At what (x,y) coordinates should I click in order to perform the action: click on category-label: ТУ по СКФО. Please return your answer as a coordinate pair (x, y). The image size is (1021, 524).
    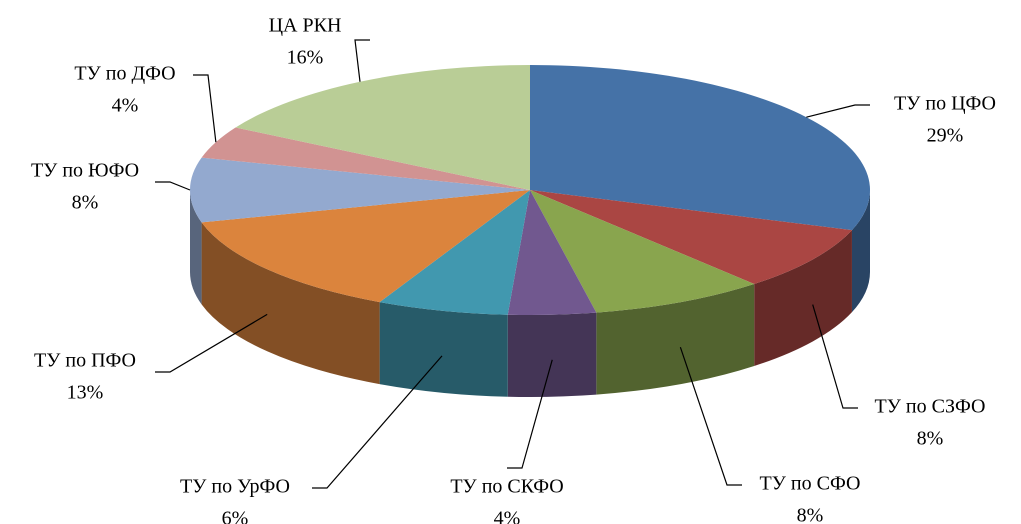
    Looking at the image, I should click on (506, 487).